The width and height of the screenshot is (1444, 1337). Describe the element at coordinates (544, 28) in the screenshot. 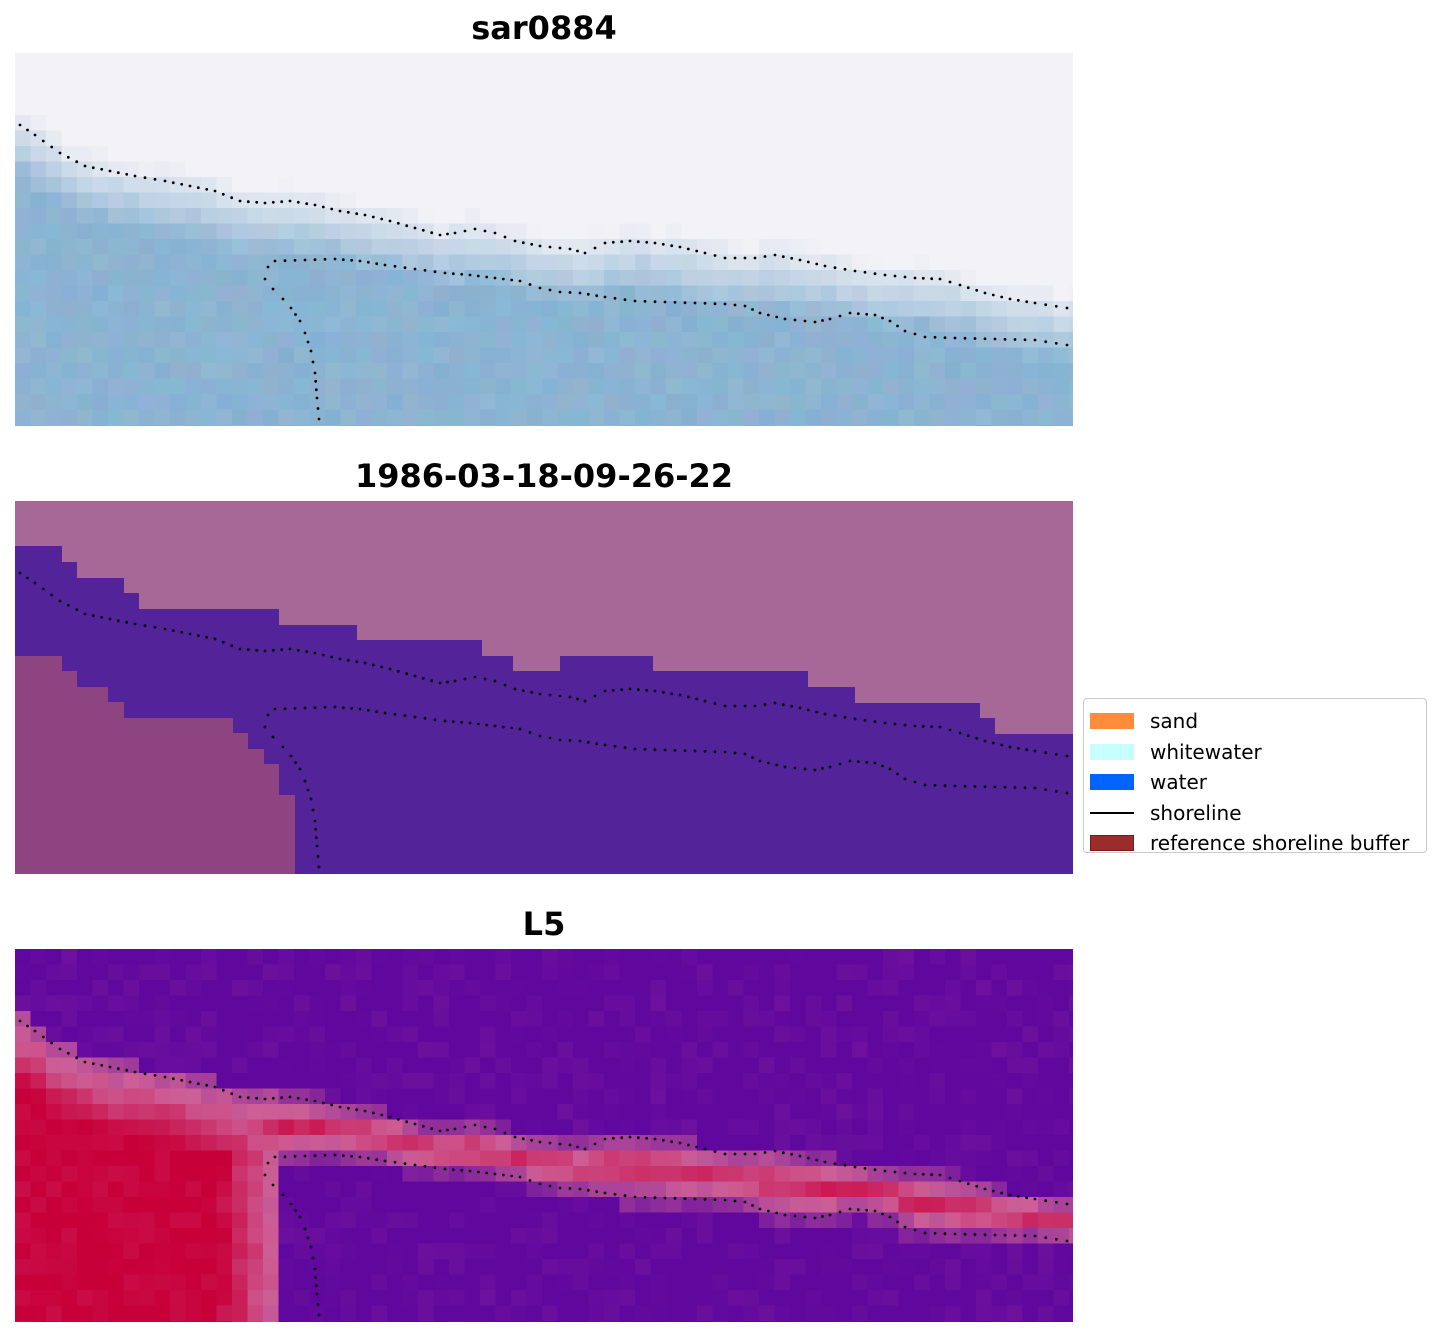

I see `panel-title-rgb: sar0884` at that location.